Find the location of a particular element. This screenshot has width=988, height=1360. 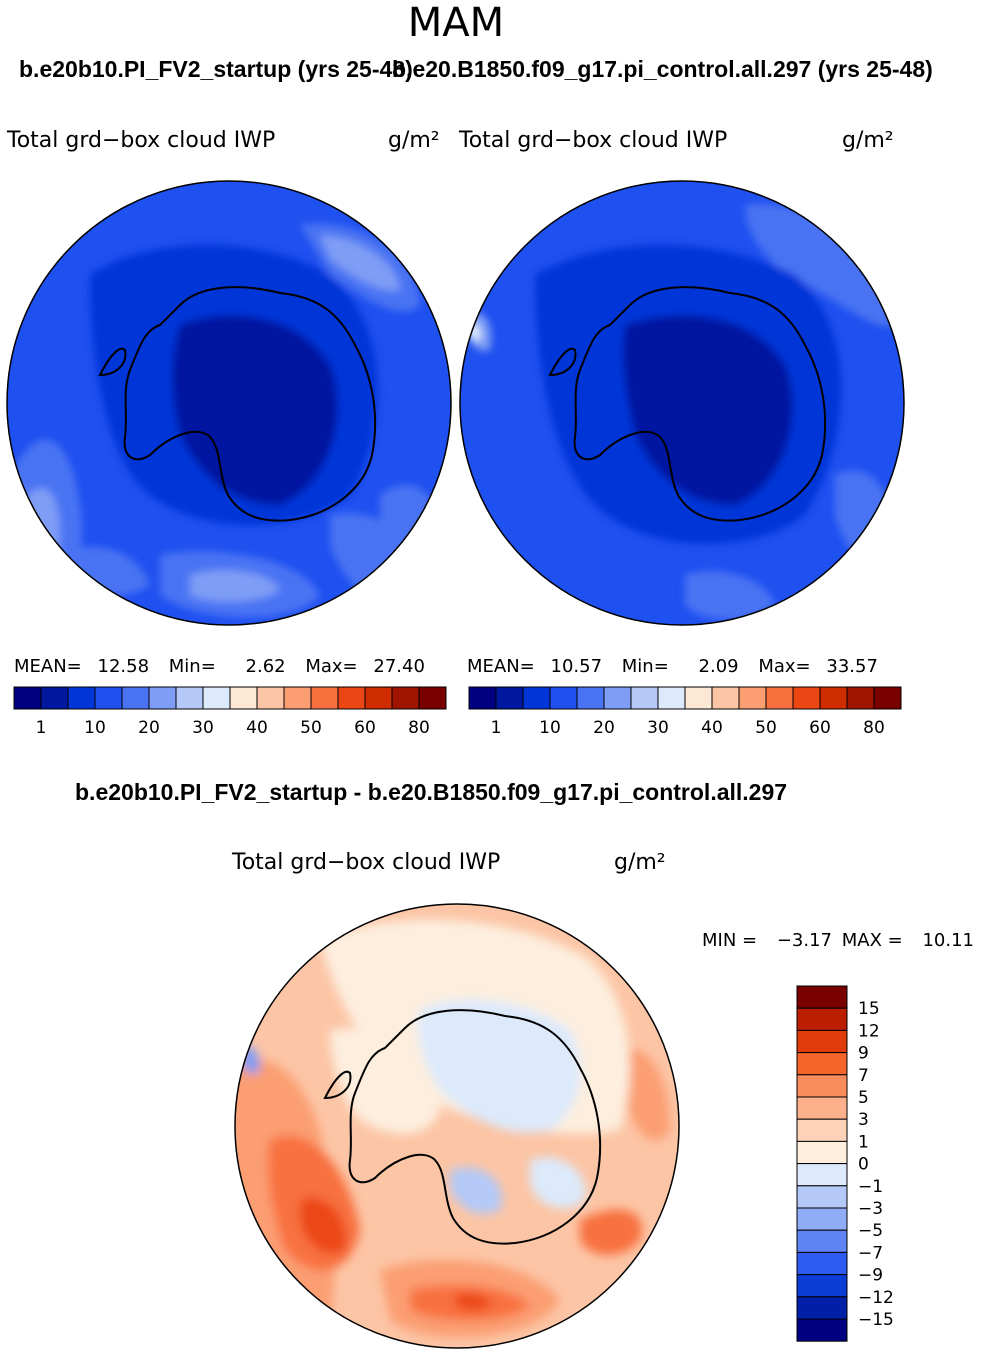

diff-min-value: −3.17 is located at coordinates (804, 940).